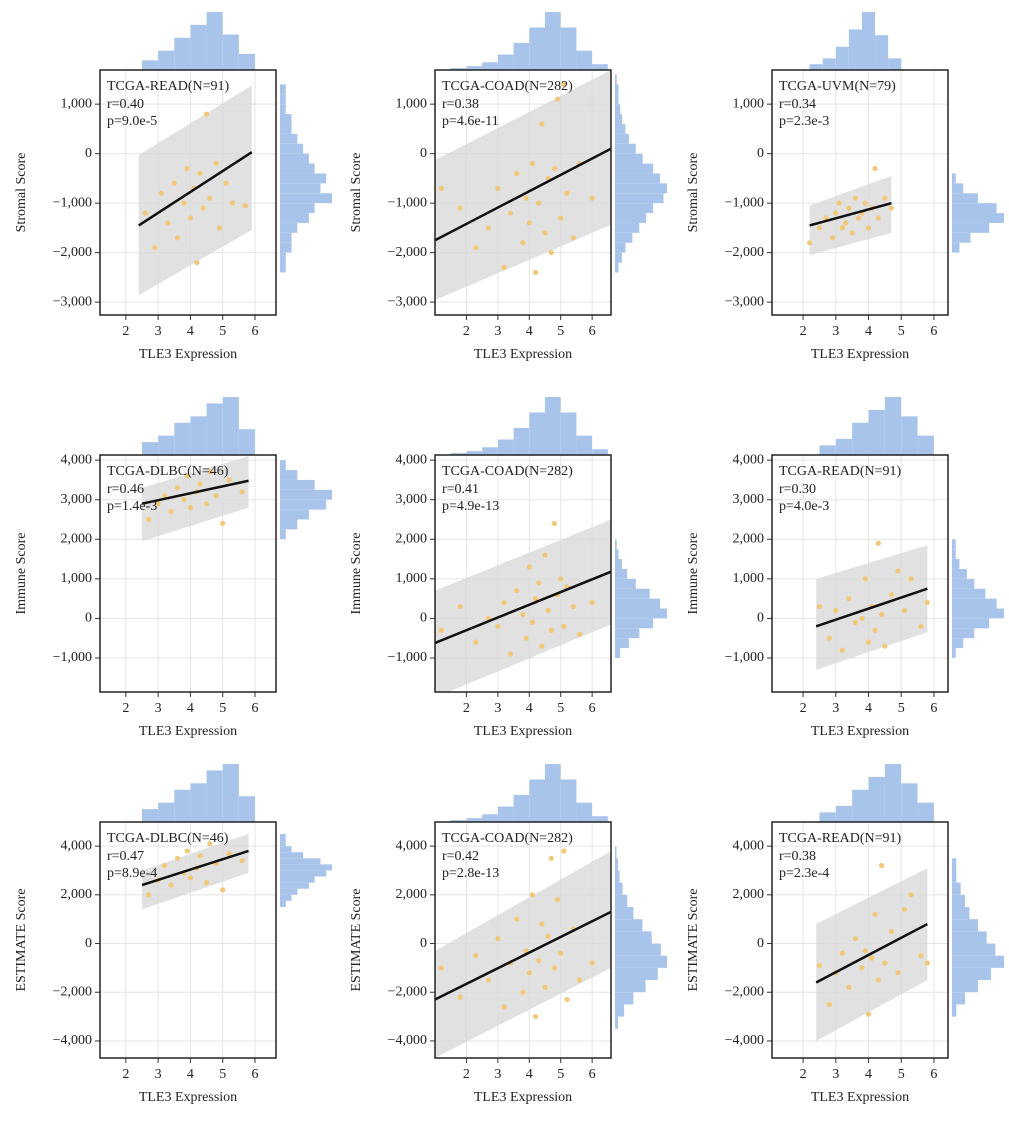 This screenshot has width=1009, height=1123. I want to click on statistic: p=4.9e-13, so click(470, 506).